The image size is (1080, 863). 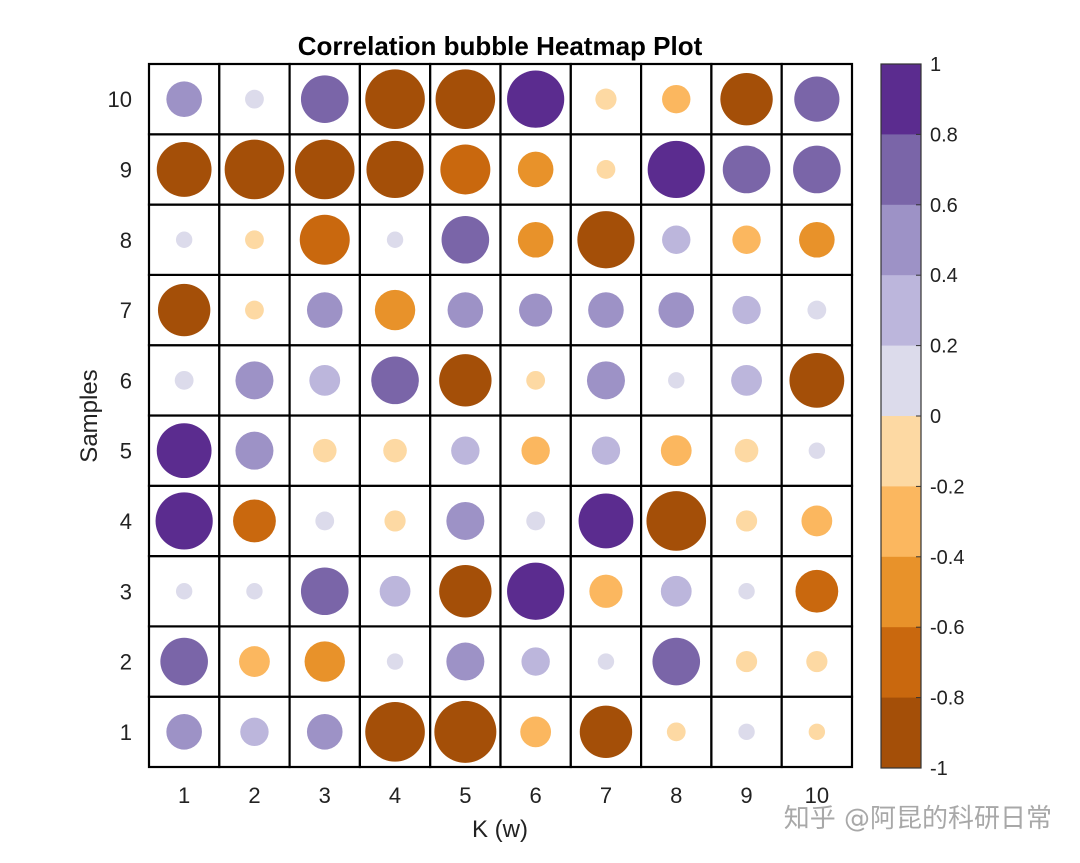 What do you see at coordinates (126, 169) in the screenshot?
I see `y-tick-label: 9` at bounding box center [126, 169].